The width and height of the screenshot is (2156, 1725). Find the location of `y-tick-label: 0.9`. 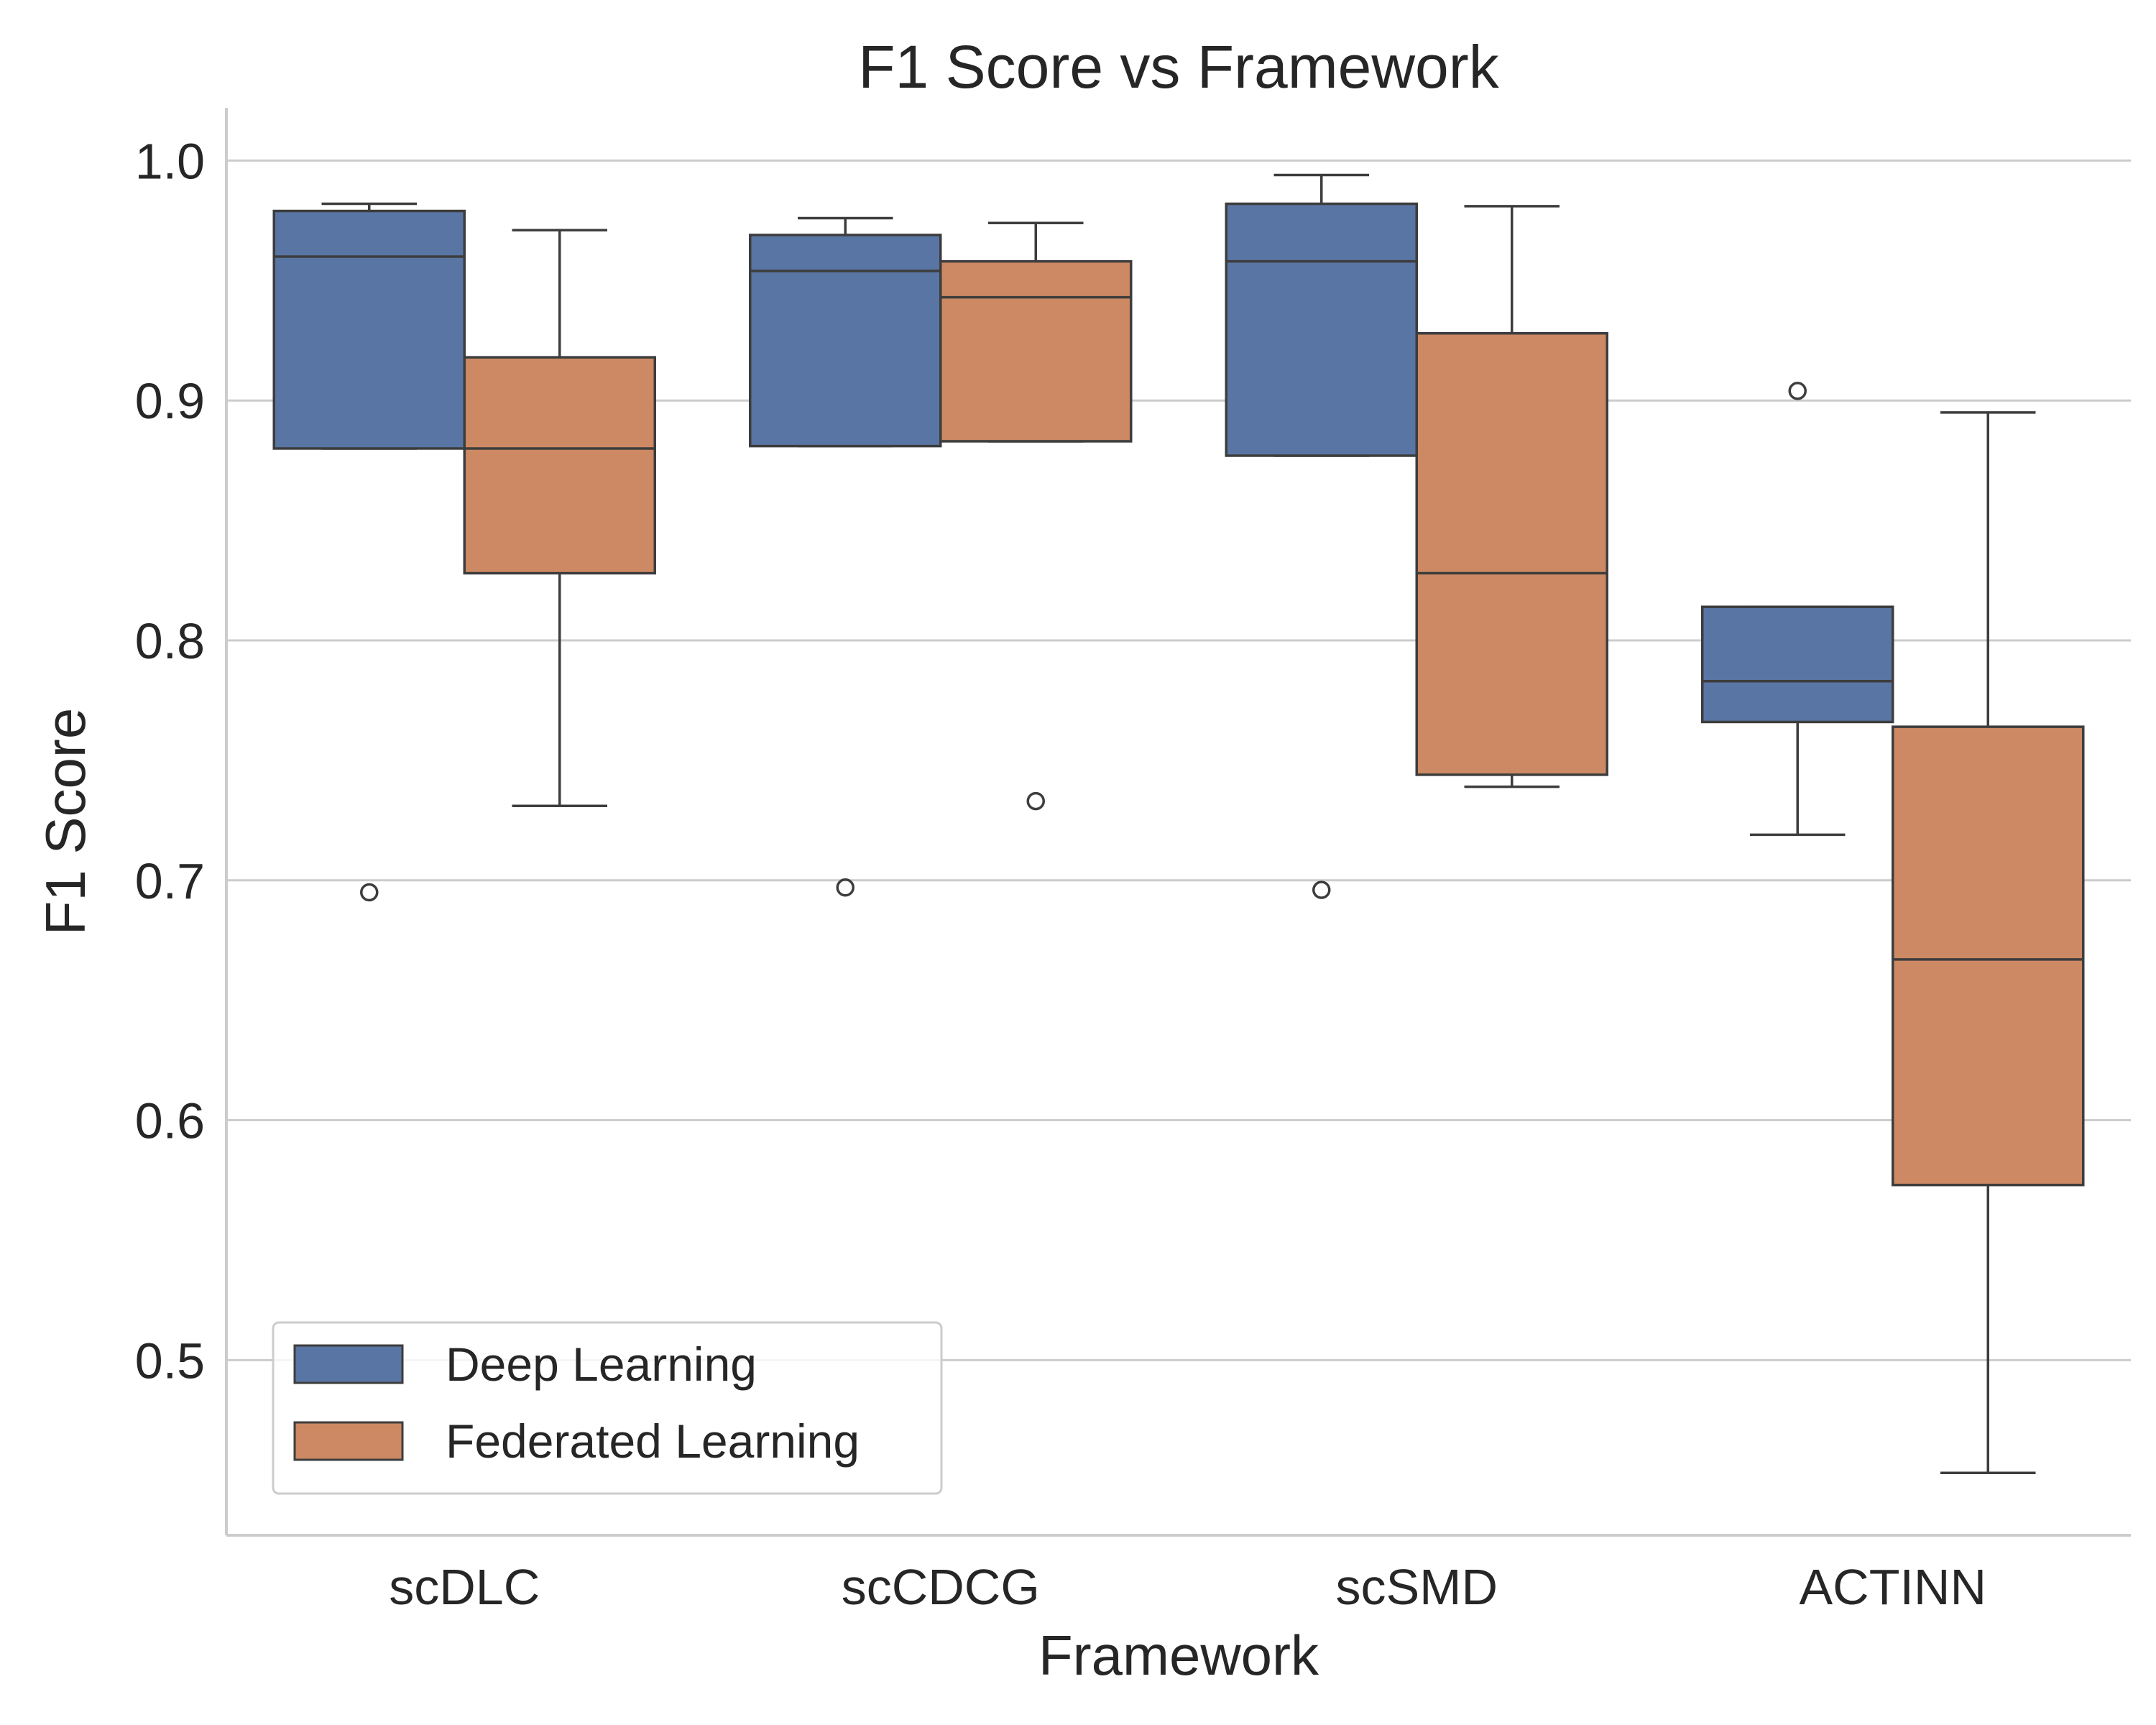

y-tick-label: 0.9 is located at coordinates (170, 401).